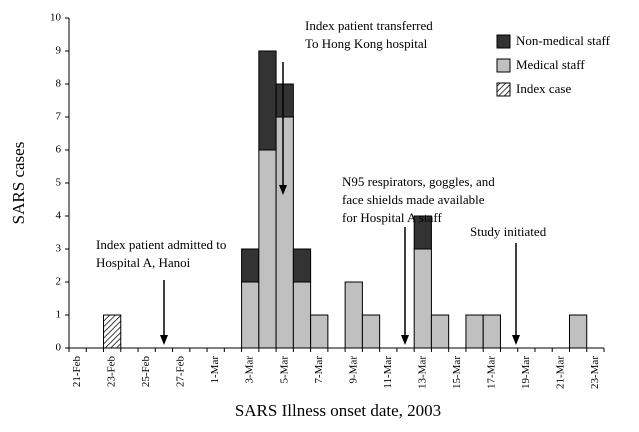  Describe the element at coordinates (161, 244) in the screenshot. I see `annotation-text: Index patient admitted to` at that location.